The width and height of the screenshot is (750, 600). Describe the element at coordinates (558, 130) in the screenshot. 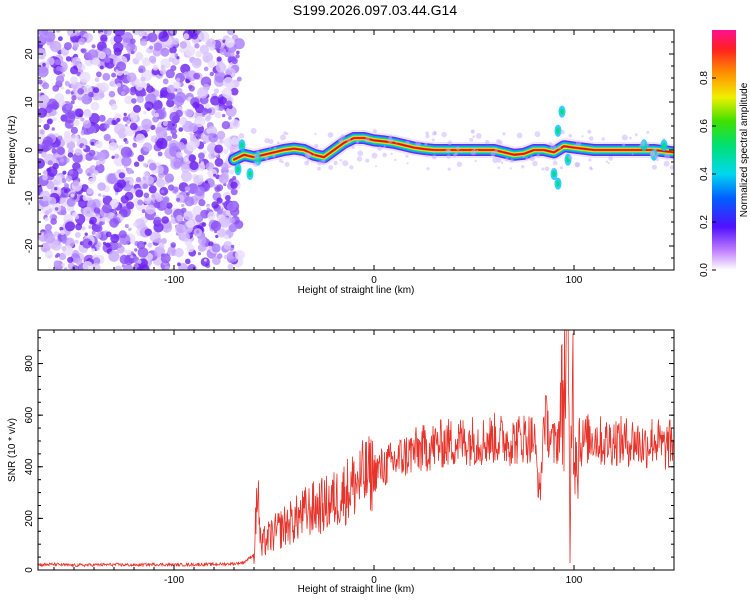

I see `ridge-sideband-core` at that location.